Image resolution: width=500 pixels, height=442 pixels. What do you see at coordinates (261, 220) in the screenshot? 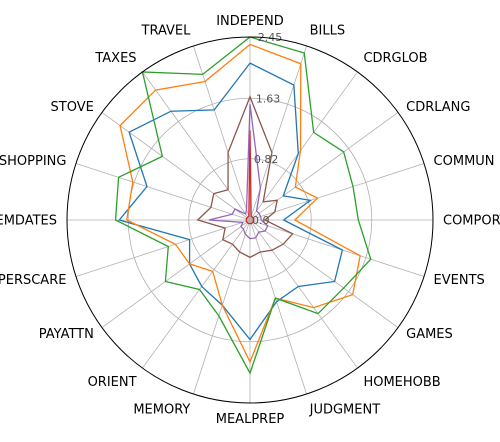
I see `r-tick-label: 0.0` at bounding box center [261, 220].